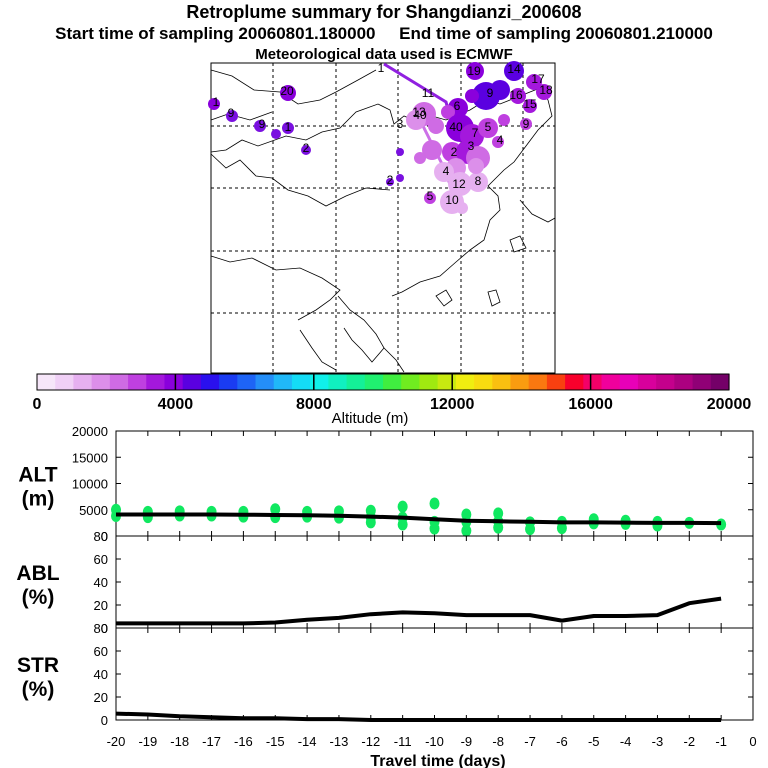 This screenshot has height=768, width=768. Describe the element at coordinates (530, 104) in the screenshot. I see `particle-label: 15` at that location.